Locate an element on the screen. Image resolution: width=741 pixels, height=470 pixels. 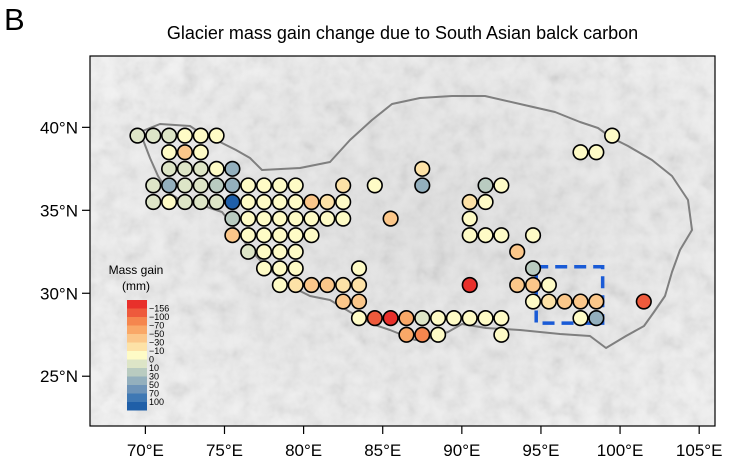
legend-label: 30 is located at coordinates (154, 377).